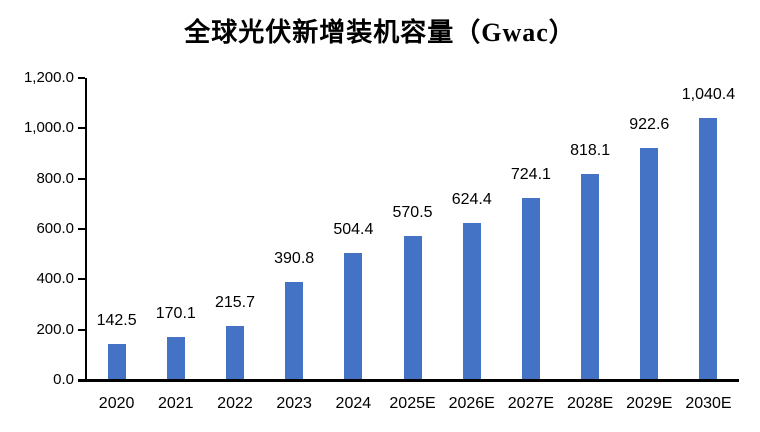 The image size is (760, 432). I want to click on bar-slot: 504.4, so click(353, 229).